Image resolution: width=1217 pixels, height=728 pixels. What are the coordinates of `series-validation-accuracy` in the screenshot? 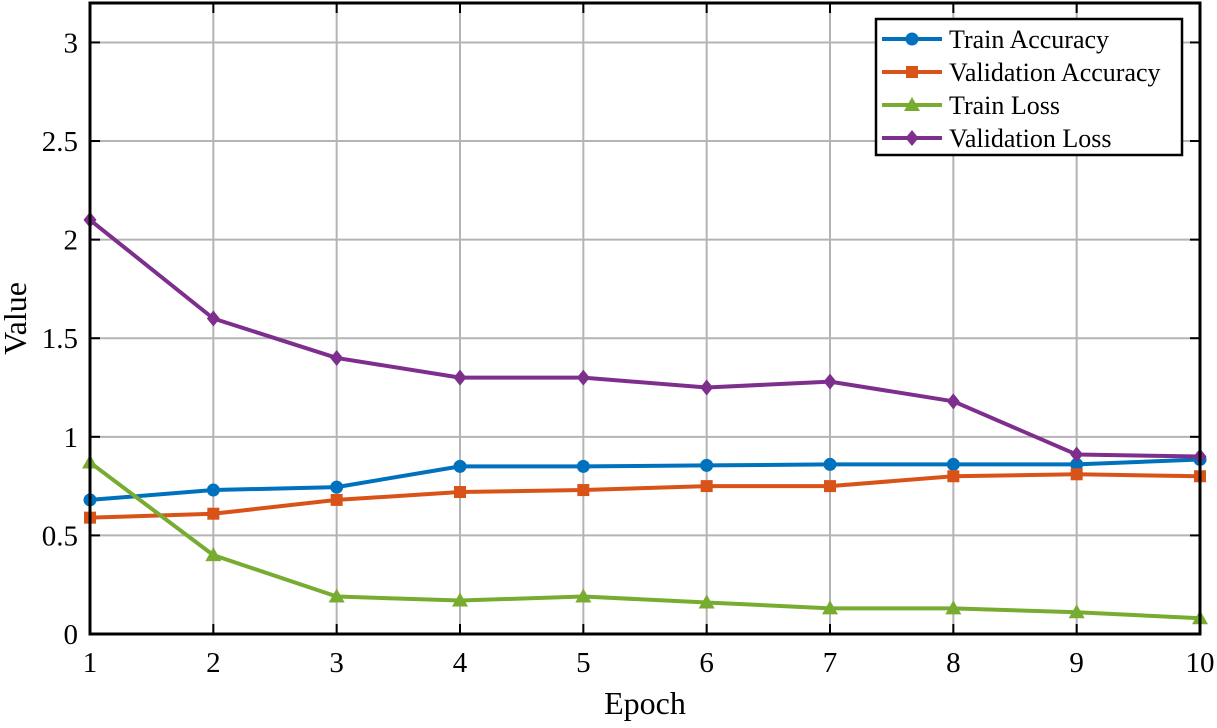 It's located at (645, 496).